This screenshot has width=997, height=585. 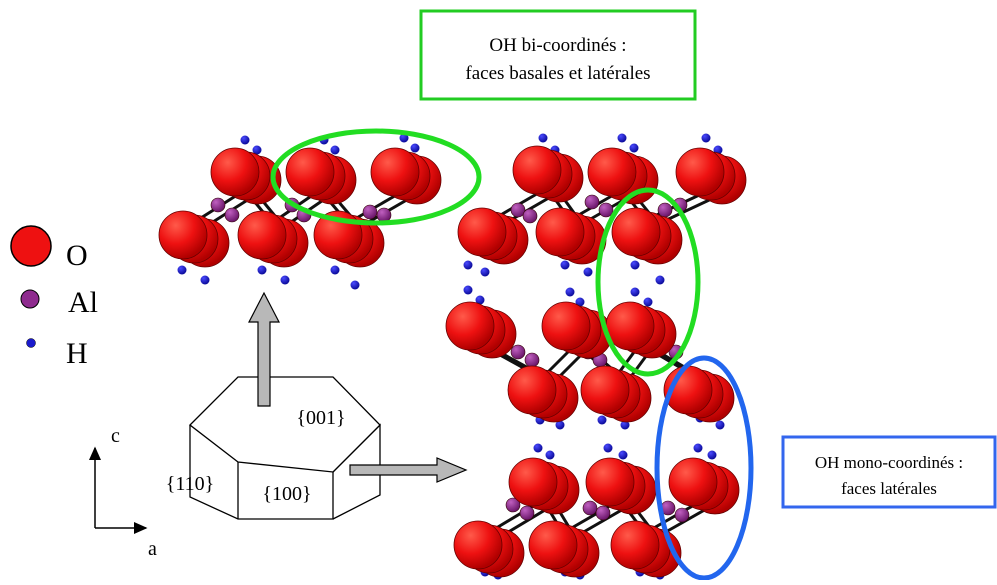 I want to click on callout-mono-coordinated: OH mono-coordinés : faces latérales, so click(x=889, y=472).